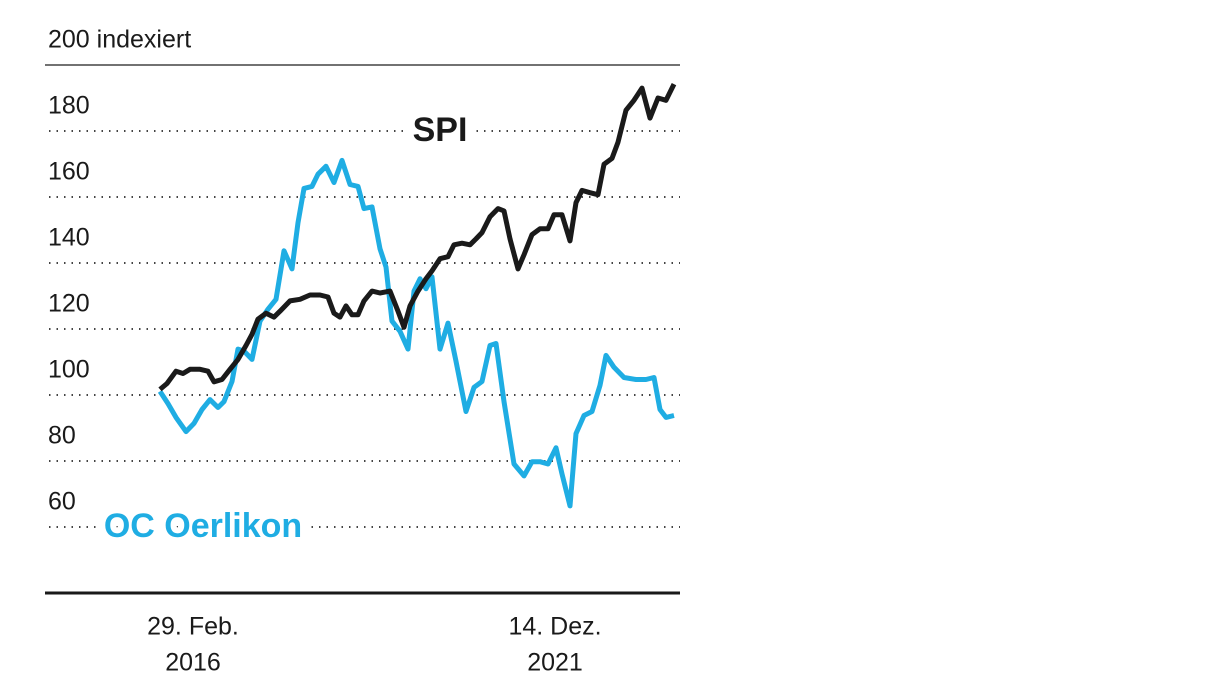 The height and width of the screenshot is (689, 1225). Describe the element at coordinates (203, 526) in the screenshot. I see `series-label: OC Oerlikon` at that location.